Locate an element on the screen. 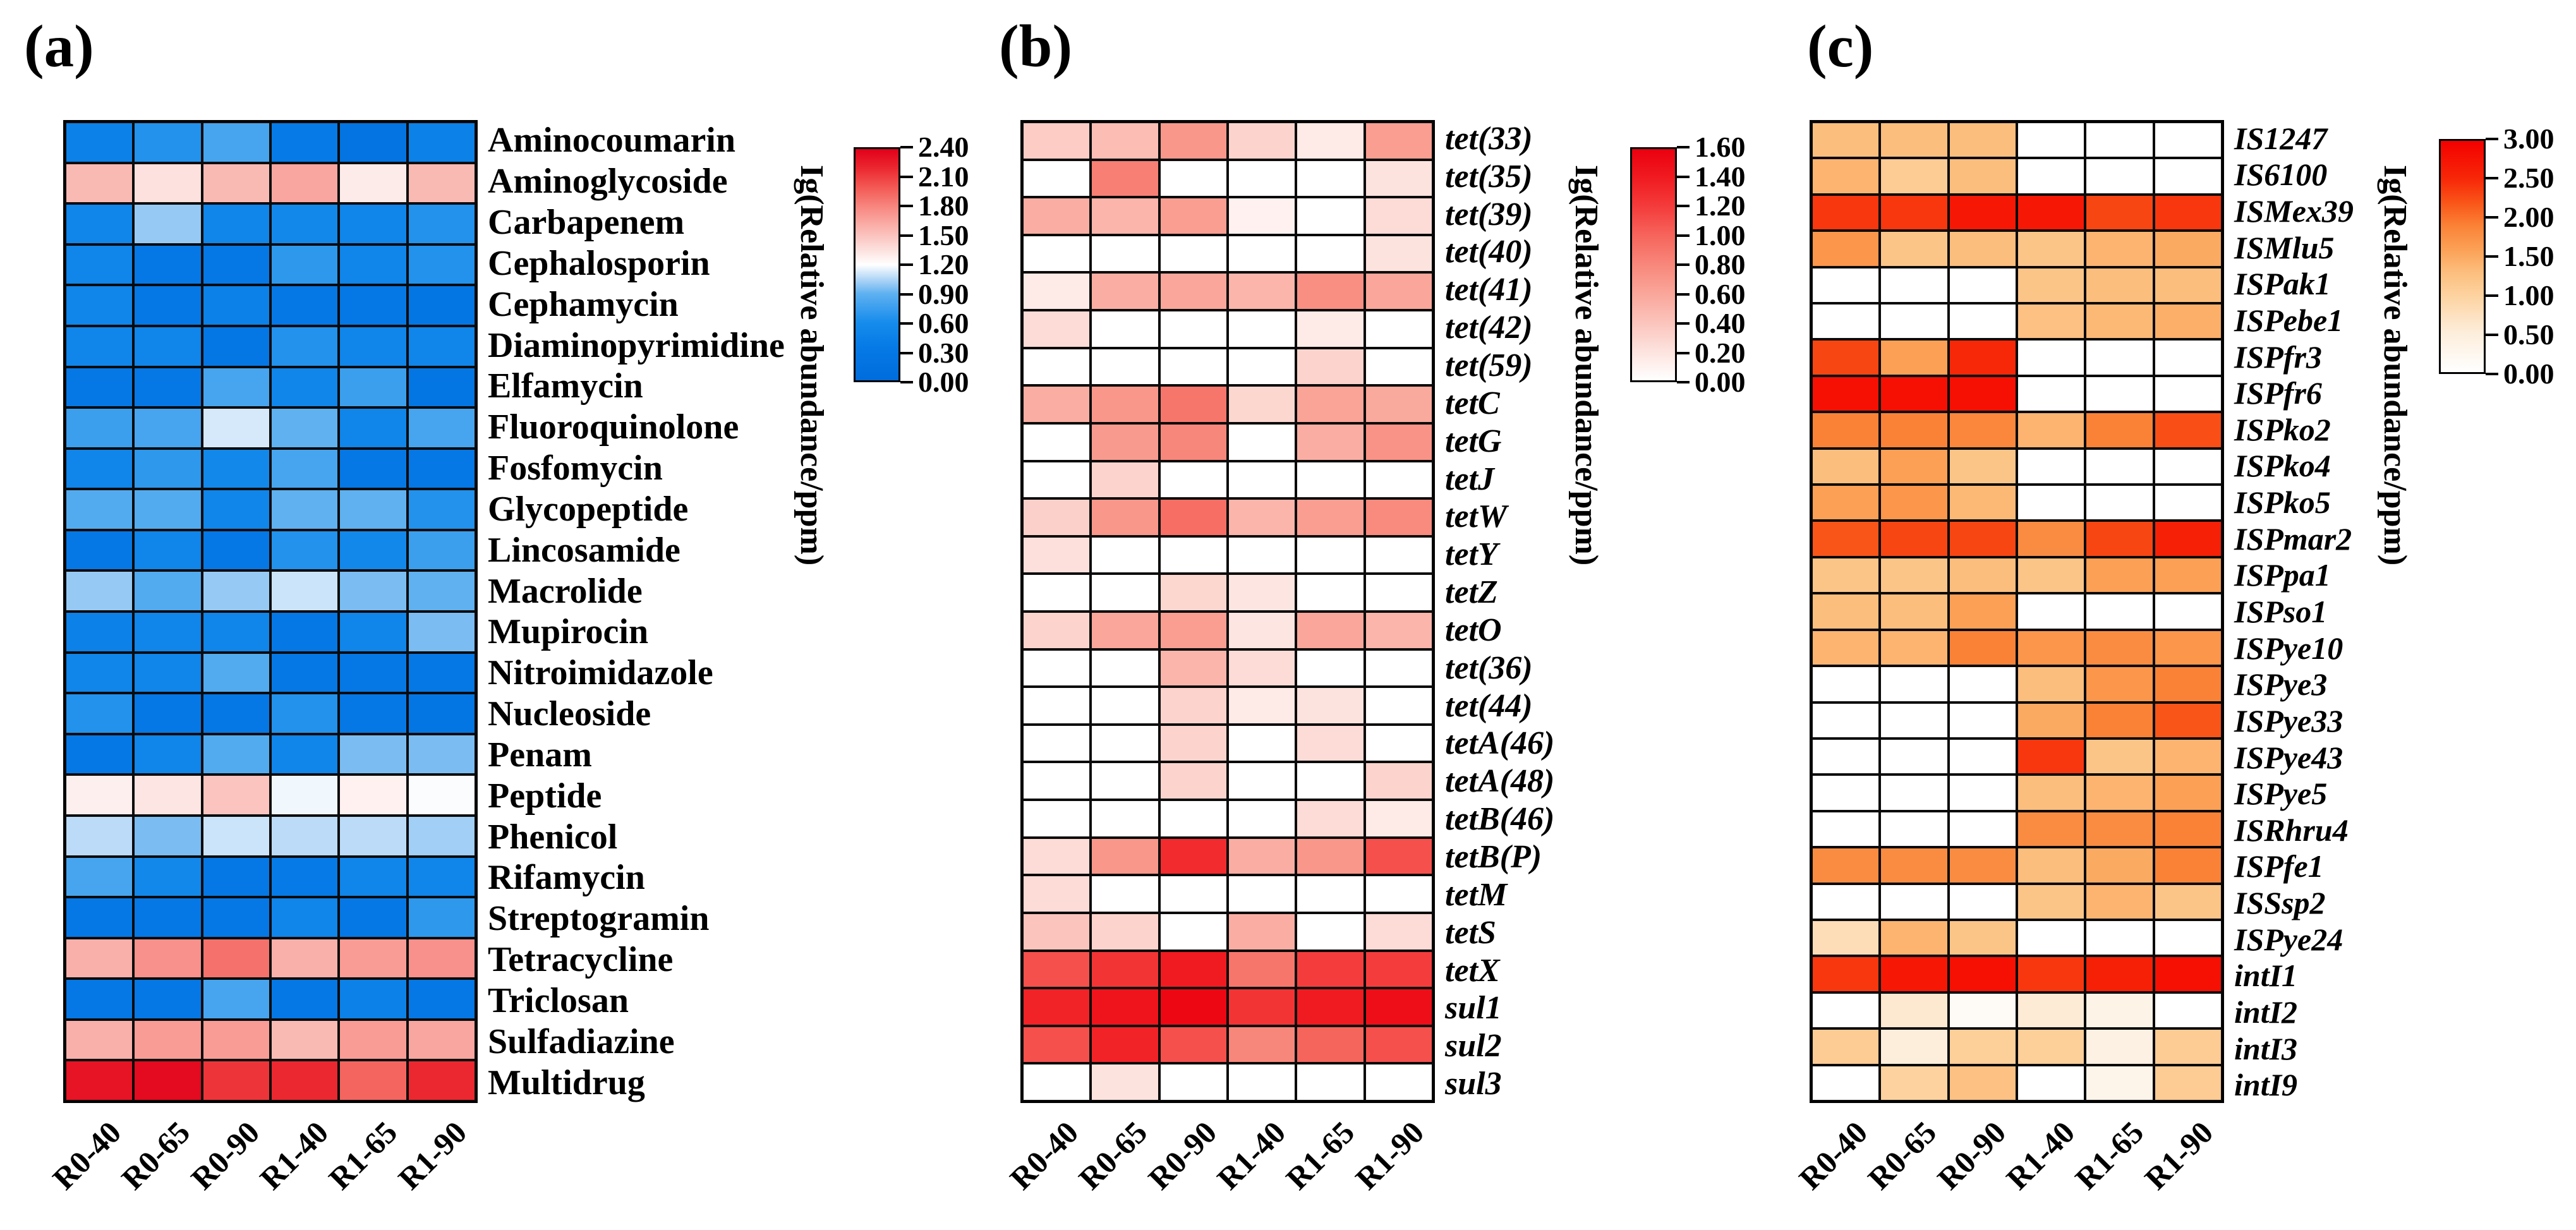 The width and height of the screenshot is (2576, 1230). heatmap-cell-b-tetA(46)-R1-90 is located at coordinates (1398, 743).